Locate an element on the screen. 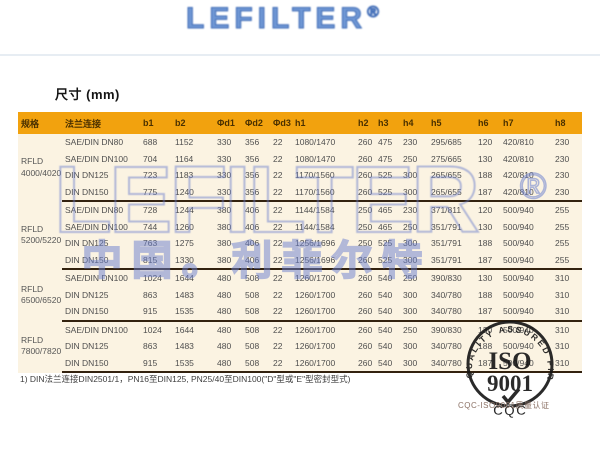  value-cell: 540 is located at coordinates (385, 346).